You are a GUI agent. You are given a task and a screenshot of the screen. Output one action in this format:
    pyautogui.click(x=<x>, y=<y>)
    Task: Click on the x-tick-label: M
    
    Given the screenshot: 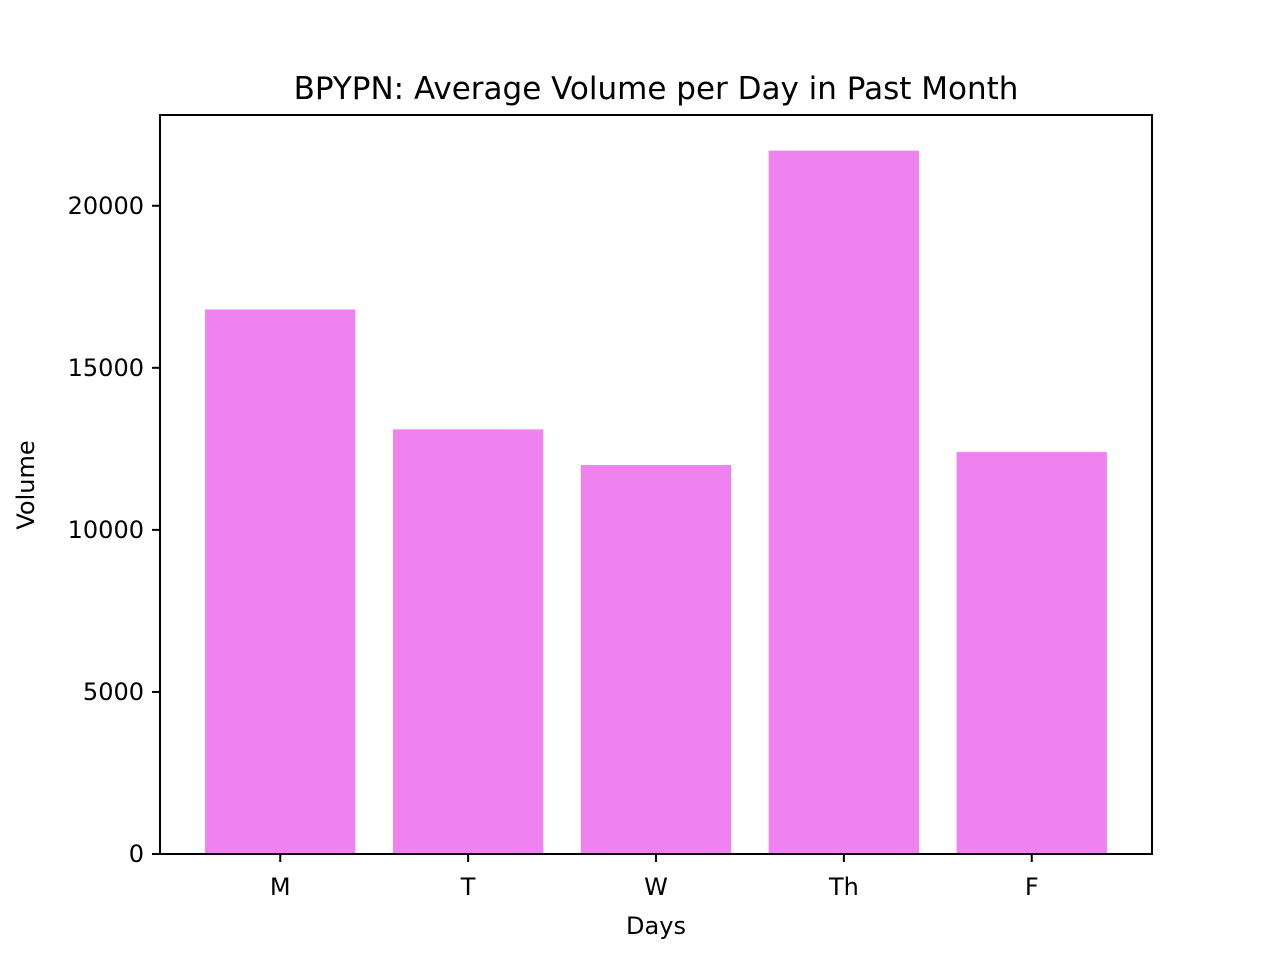 What is the action you would take?
    pyautogui.click(x=280, y=887)
    